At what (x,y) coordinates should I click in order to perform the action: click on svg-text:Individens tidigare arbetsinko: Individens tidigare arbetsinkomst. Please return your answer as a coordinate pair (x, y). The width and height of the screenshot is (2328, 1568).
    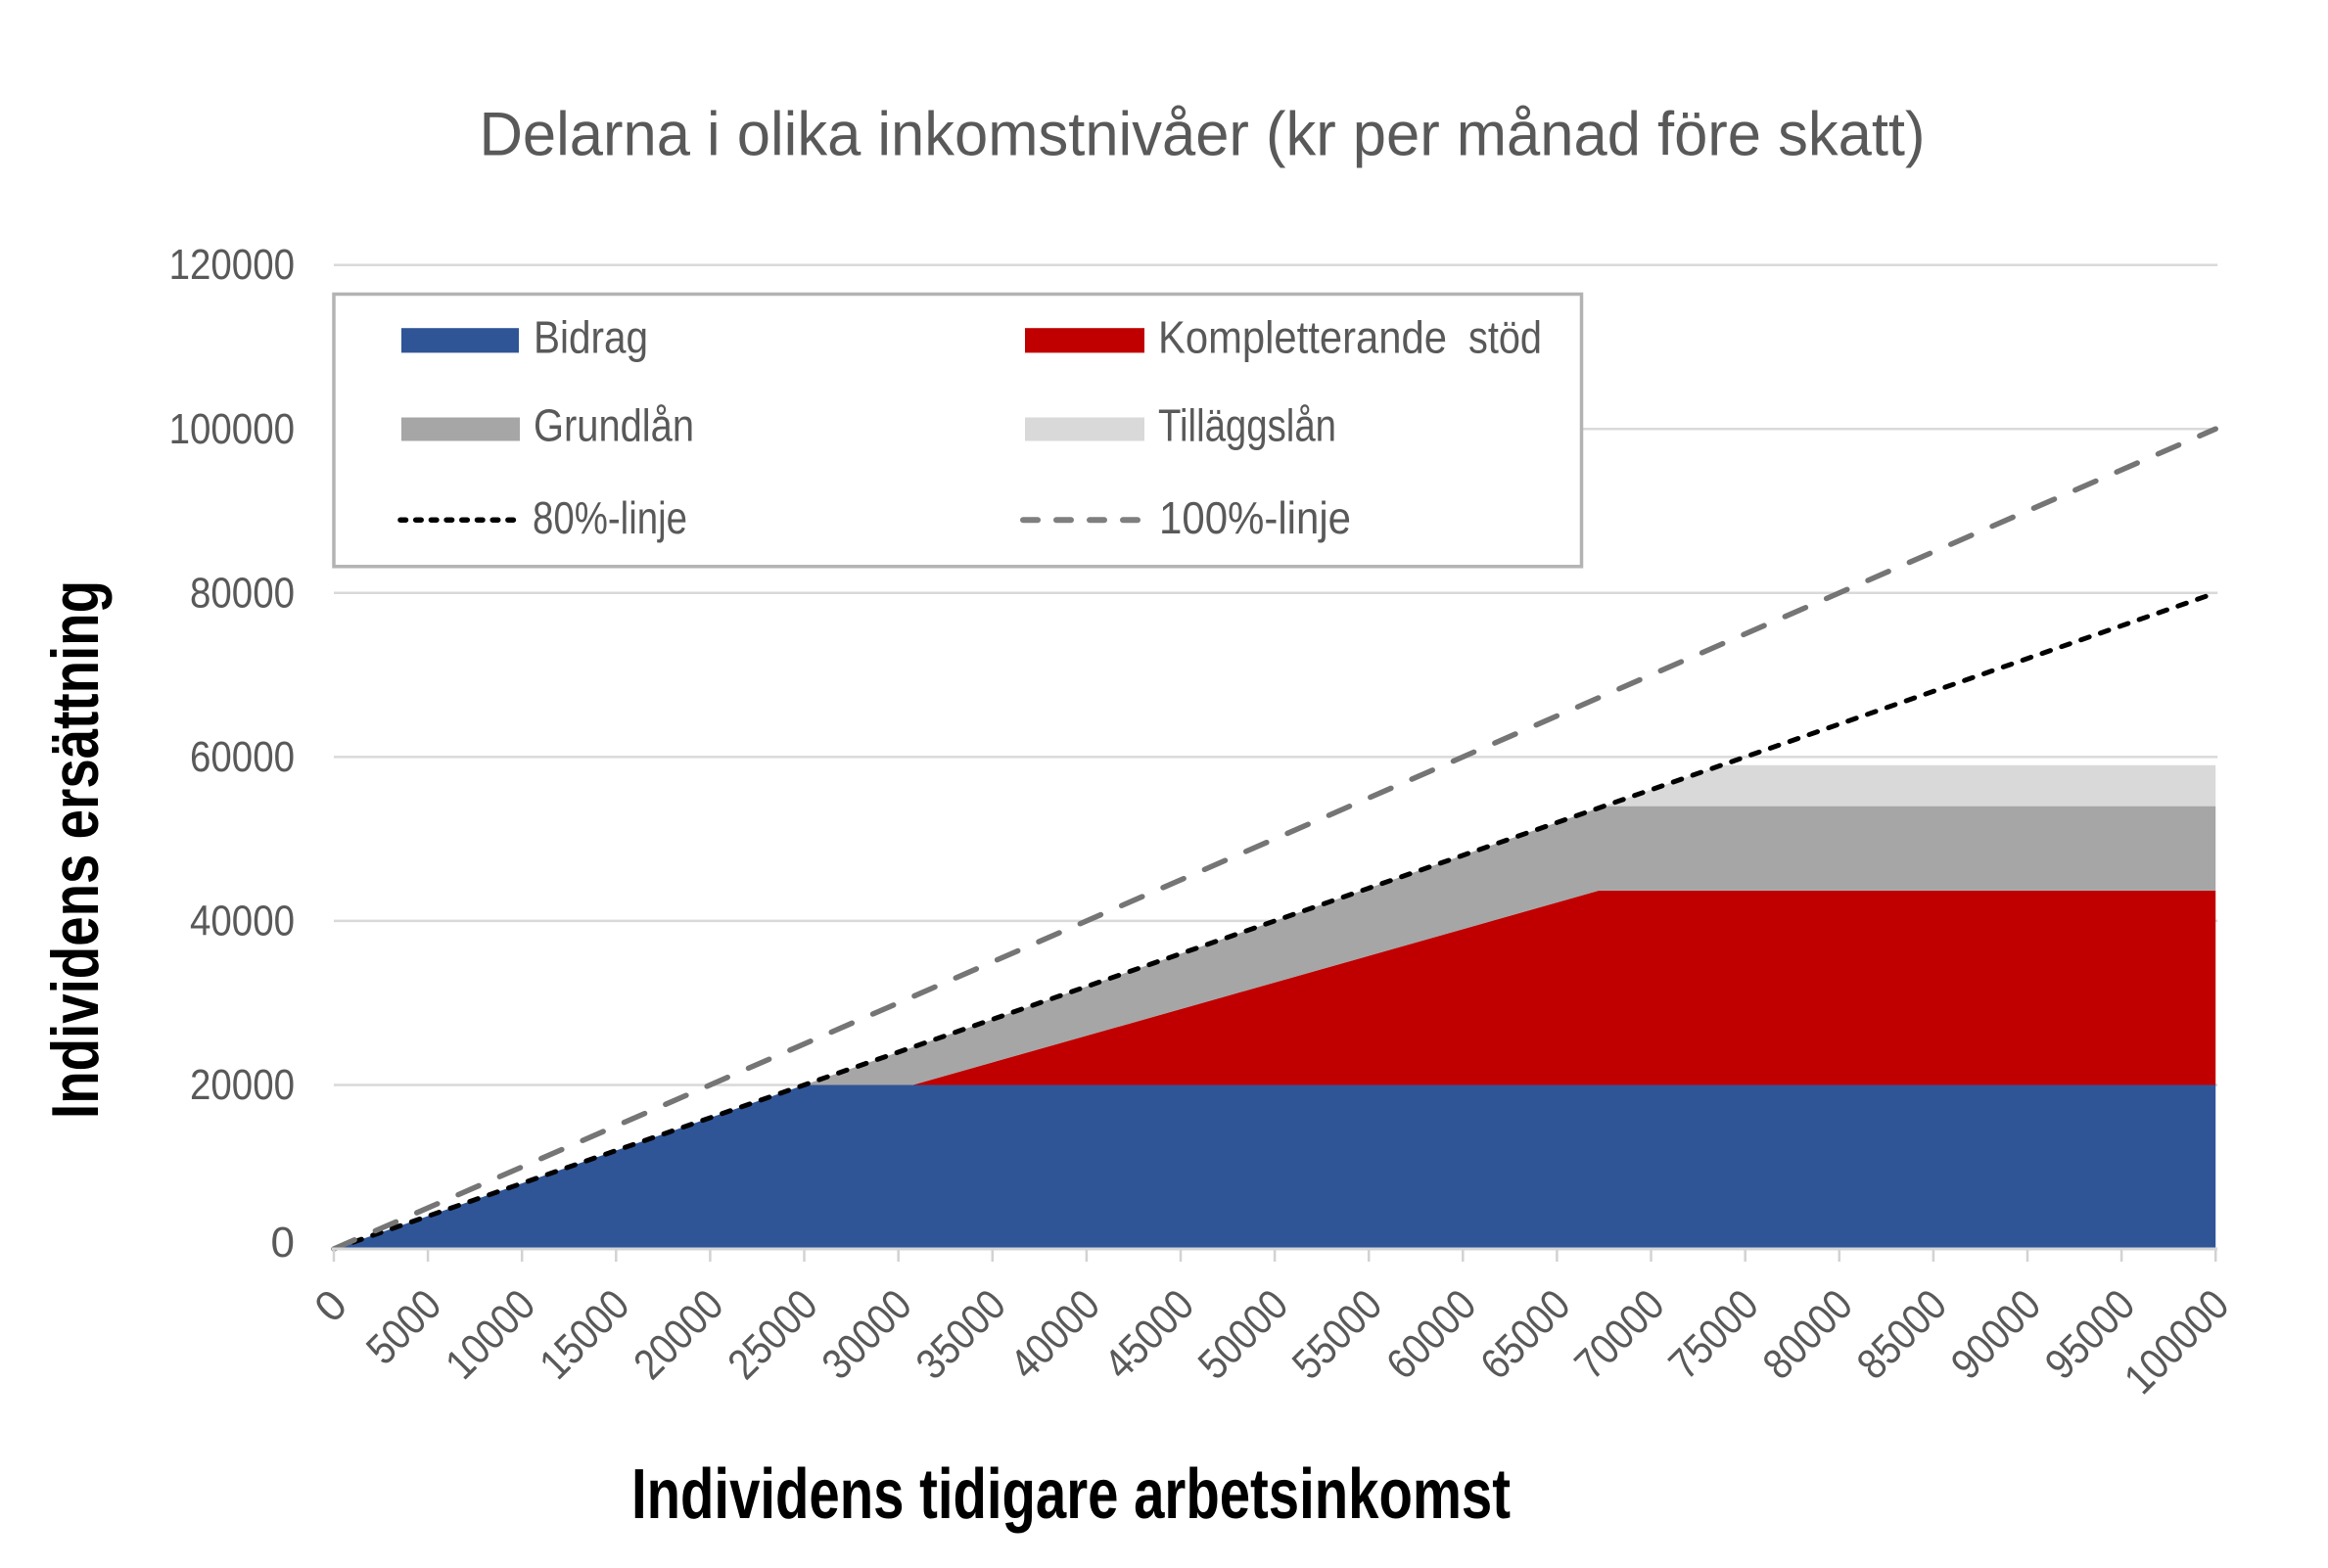
    Looking at the image, I should click on (1071, 1494).